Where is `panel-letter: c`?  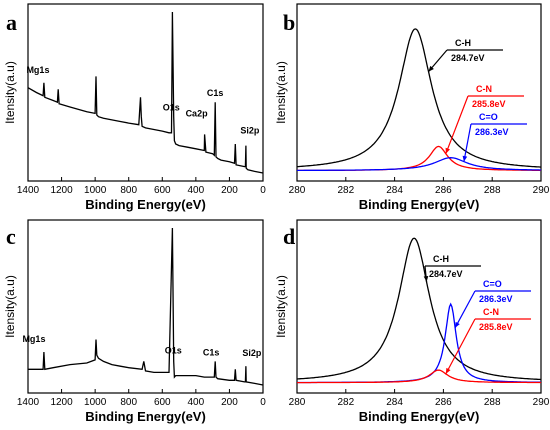
panel-letter: c is located at coordinates (11, 236).